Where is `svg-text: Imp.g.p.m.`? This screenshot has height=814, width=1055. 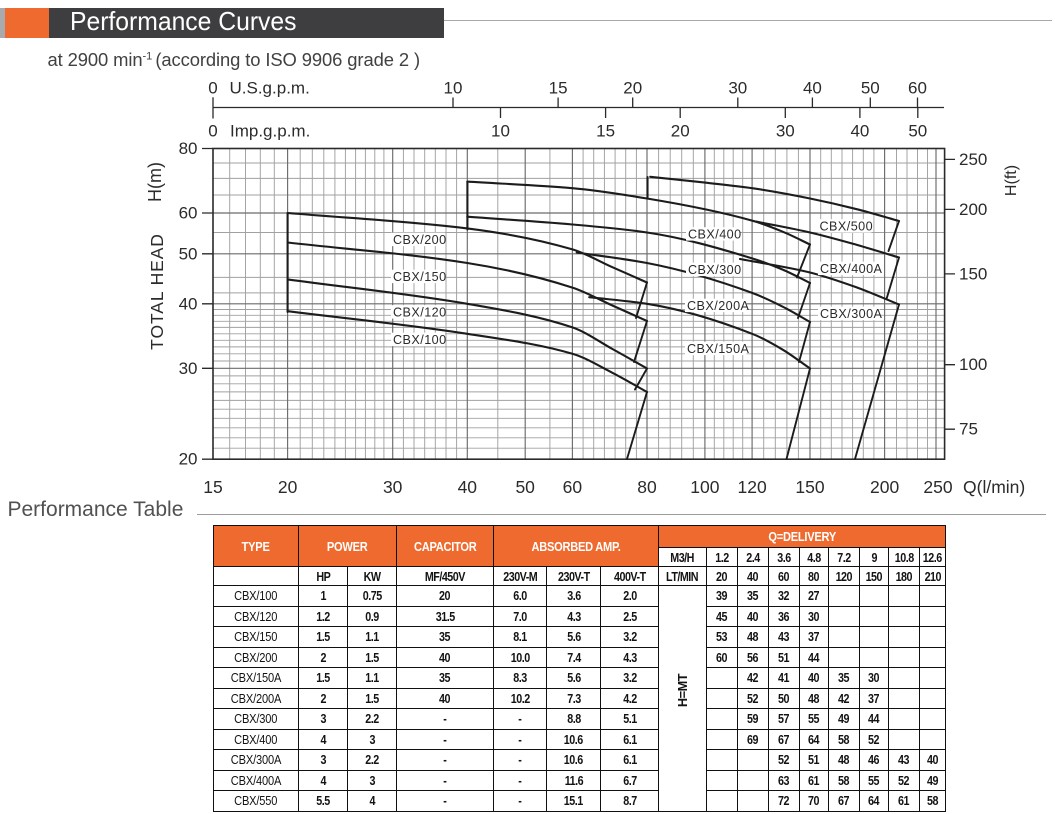 svg-text: Imp.g.p.m. is located at coordinates (270, 131).